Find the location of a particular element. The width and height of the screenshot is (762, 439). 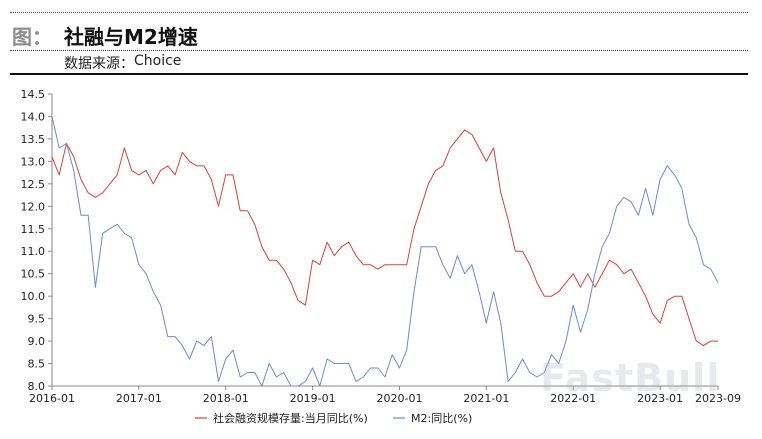

x-tick-label: 2023-09 is located at coordinates (718, 398).